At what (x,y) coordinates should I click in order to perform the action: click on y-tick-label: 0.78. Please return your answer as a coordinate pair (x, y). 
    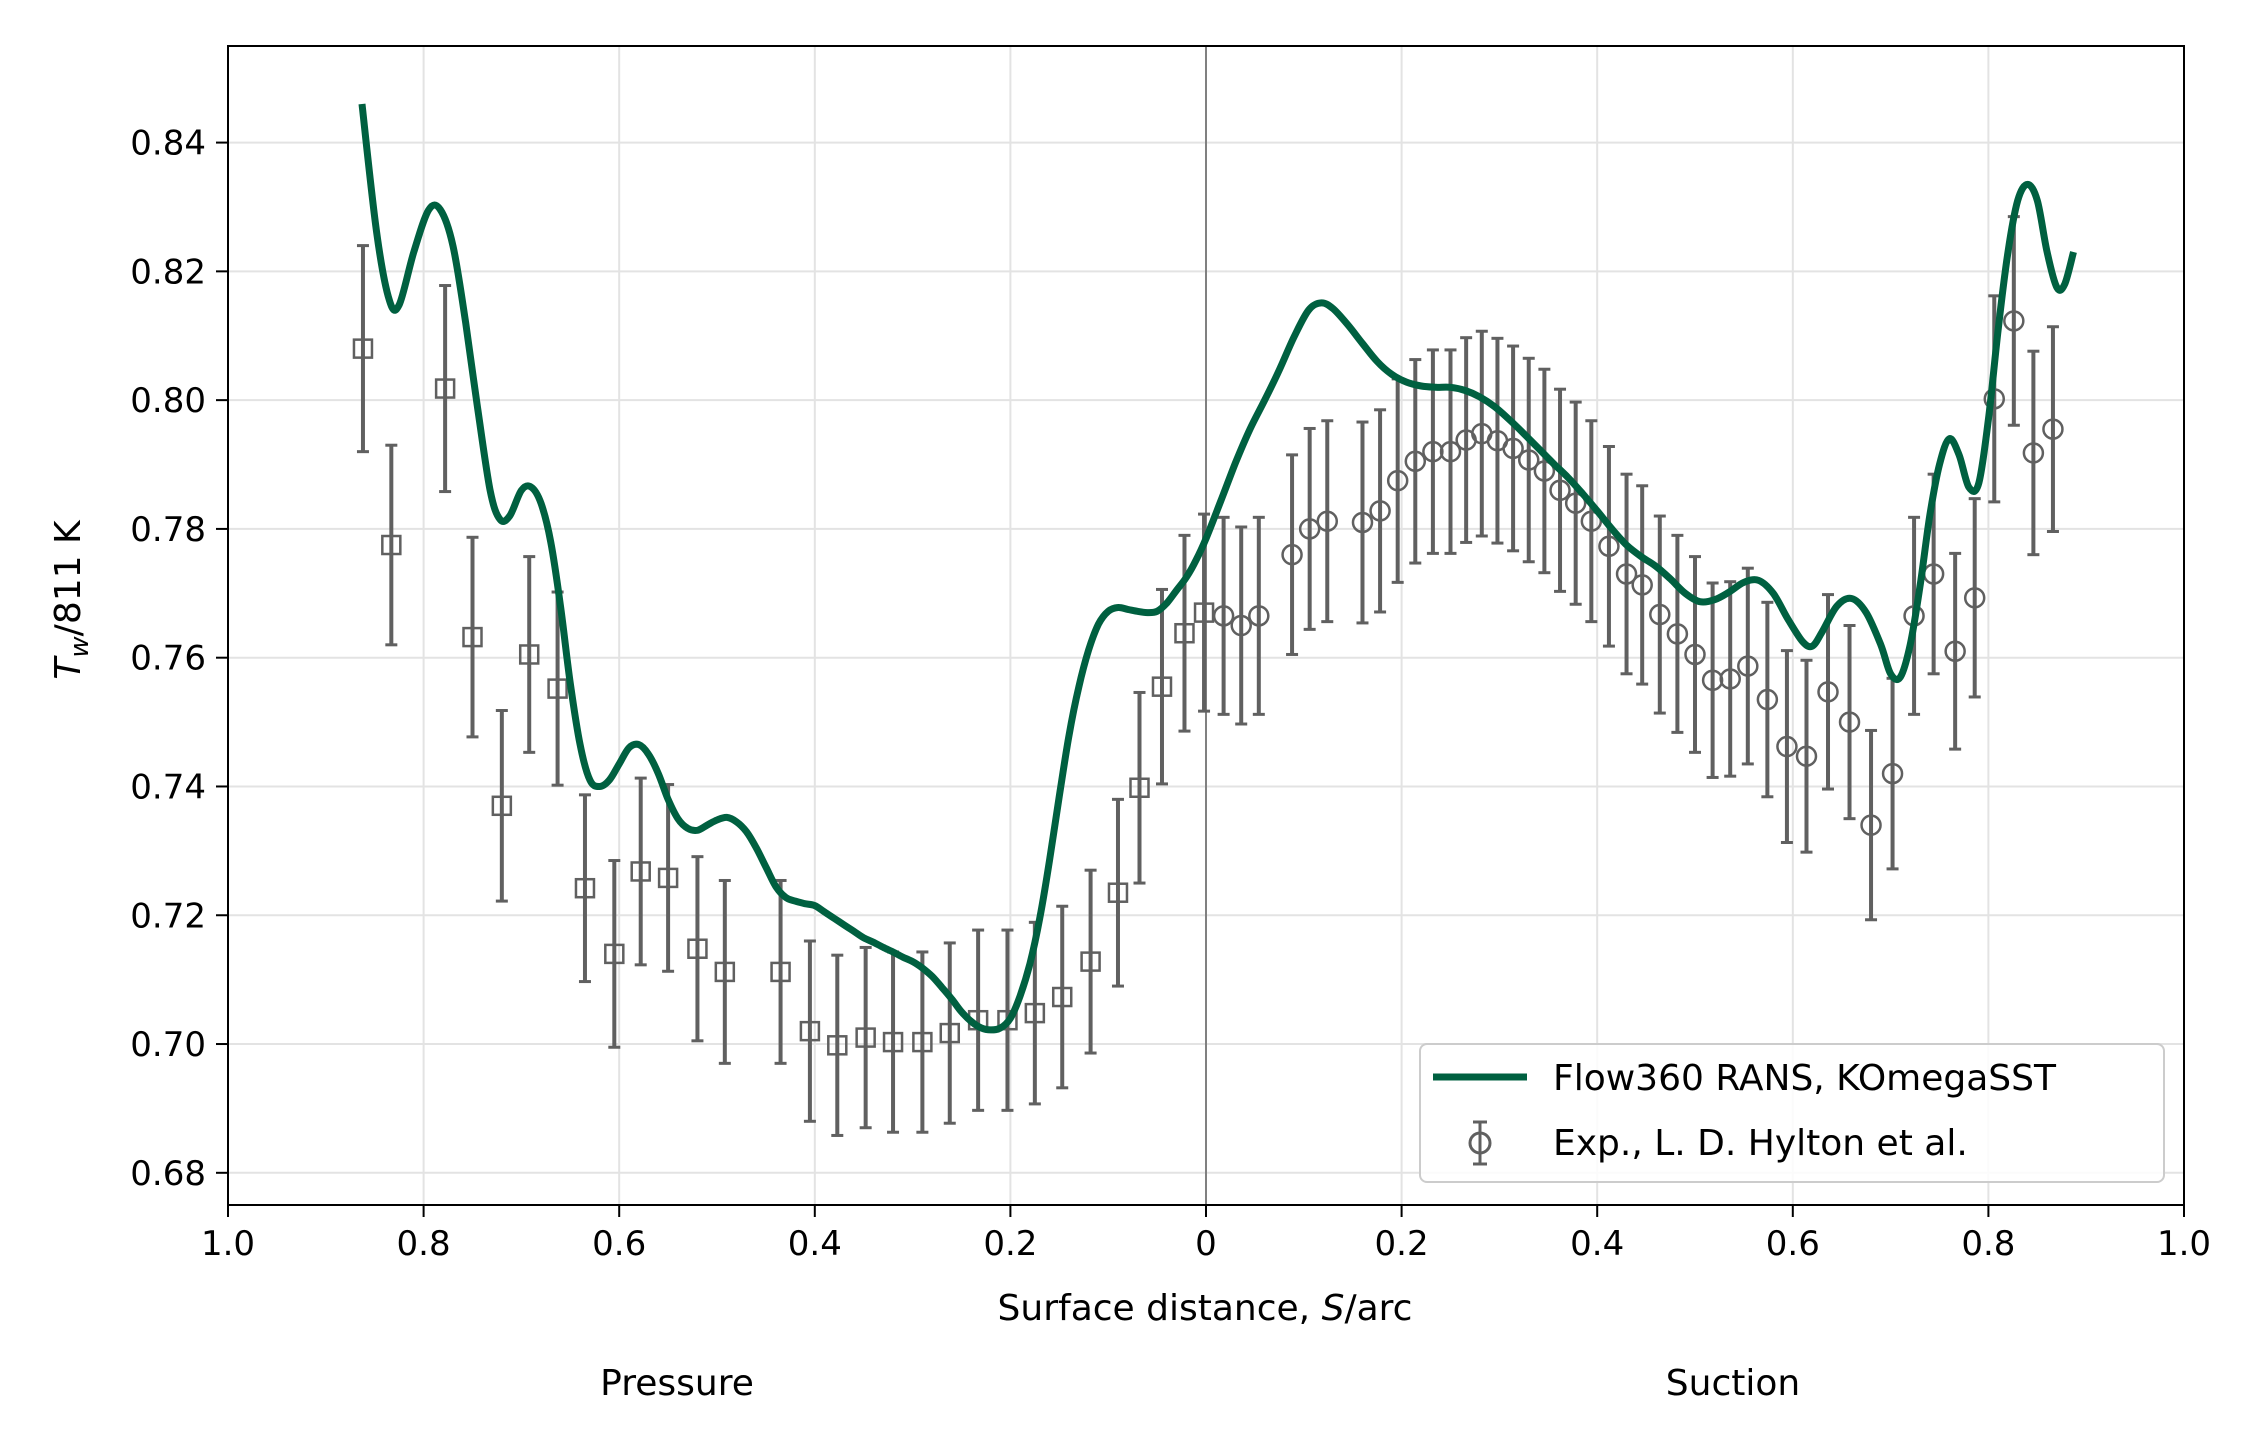
    Looking at the image, I should click on (168, 530).